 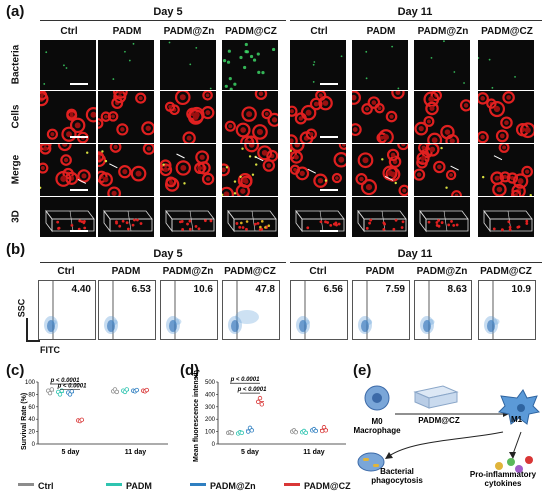 I want to click on panel-b-col-header: PADM@CZ, so click(x=506, y=271).